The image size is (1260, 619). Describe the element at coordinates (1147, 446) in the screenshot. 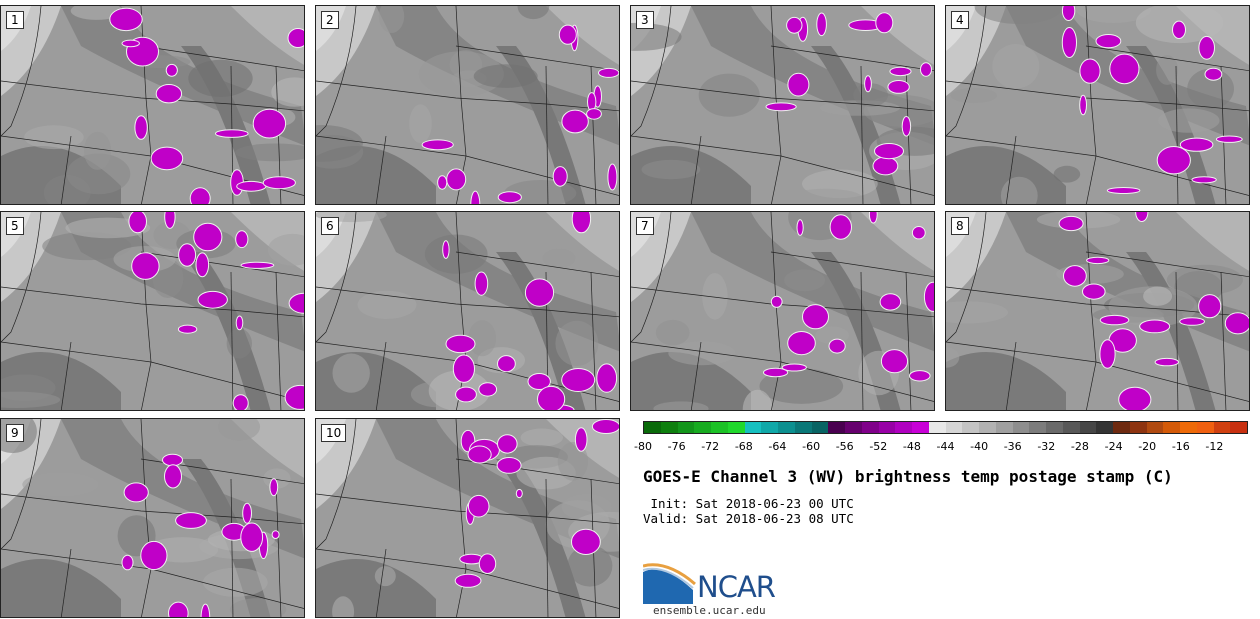

I see `colorbar-tick-label: -20` at that location.